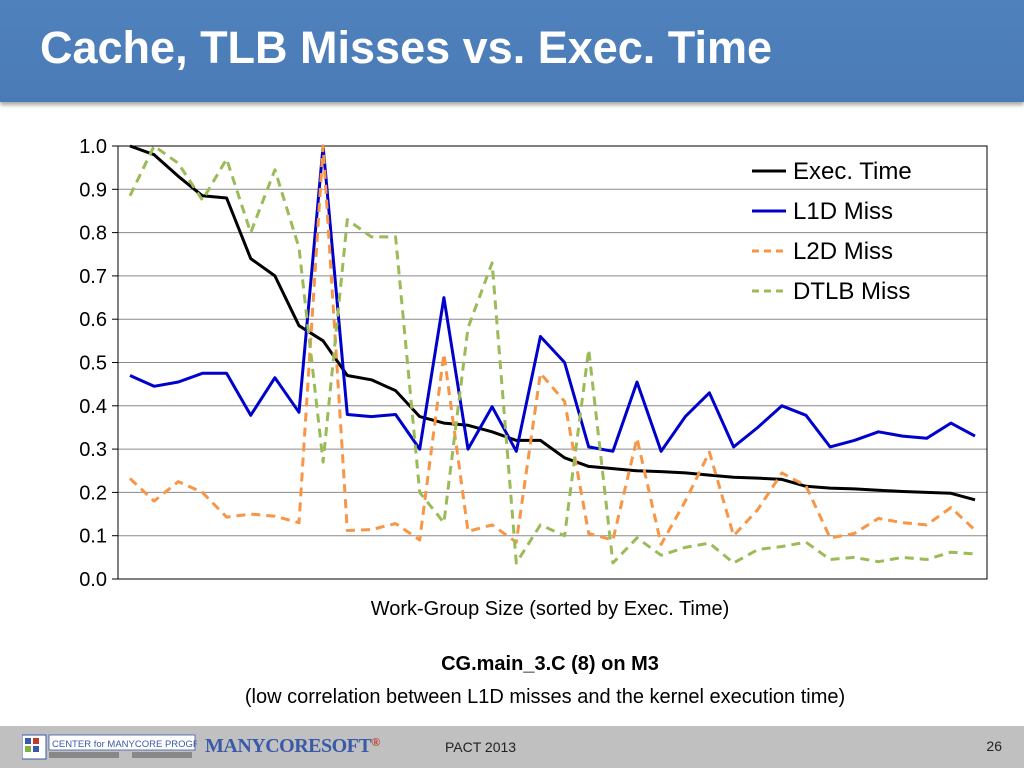 The height and width of the screenshot is (768, 1024). I want to click on center-manycore-programming-logo: CENTER for MANYCORE PROGRAMMING, so click(109, 747).